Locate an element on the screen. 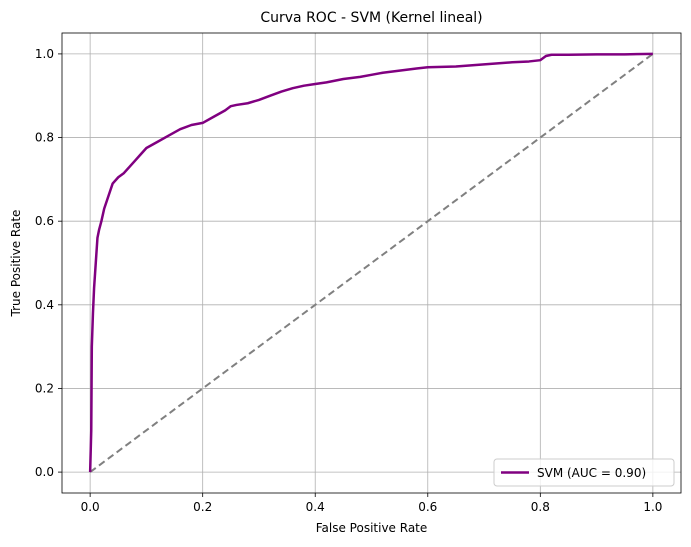  x-tick-label: 0.8 is located at coordinates (540, 507).